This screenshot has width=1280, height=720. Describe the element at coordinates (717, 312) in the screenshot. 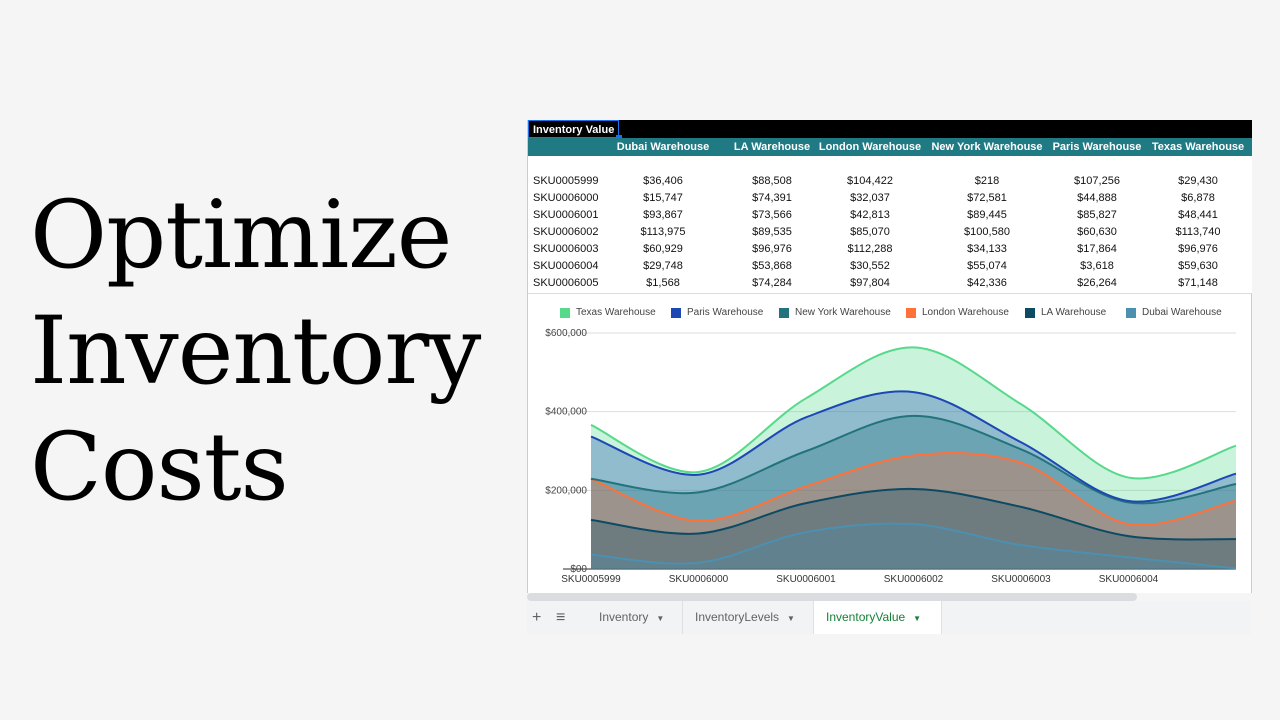

I see `legend-item-paris: Paris Warehouse` at that location.